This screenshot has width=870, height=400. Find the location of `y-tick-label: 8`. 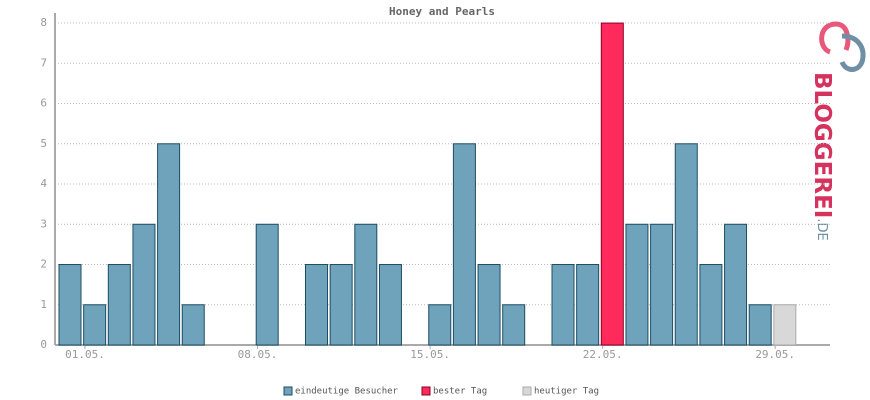

y-tick-label: 8 is located at coordinates (43, 22).